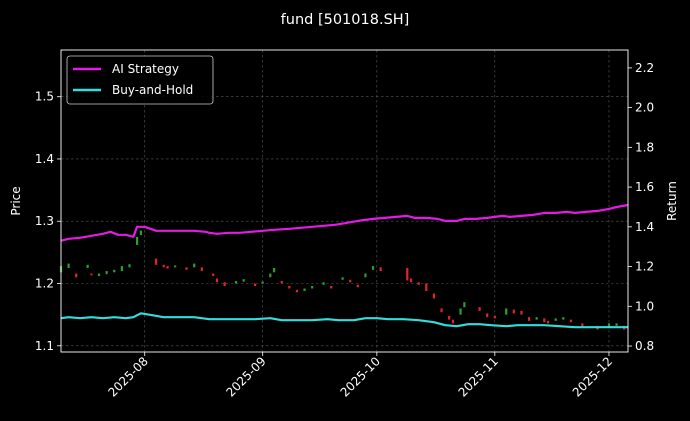  I want to click on right-tick-label: 2.0, so click(644, 108).